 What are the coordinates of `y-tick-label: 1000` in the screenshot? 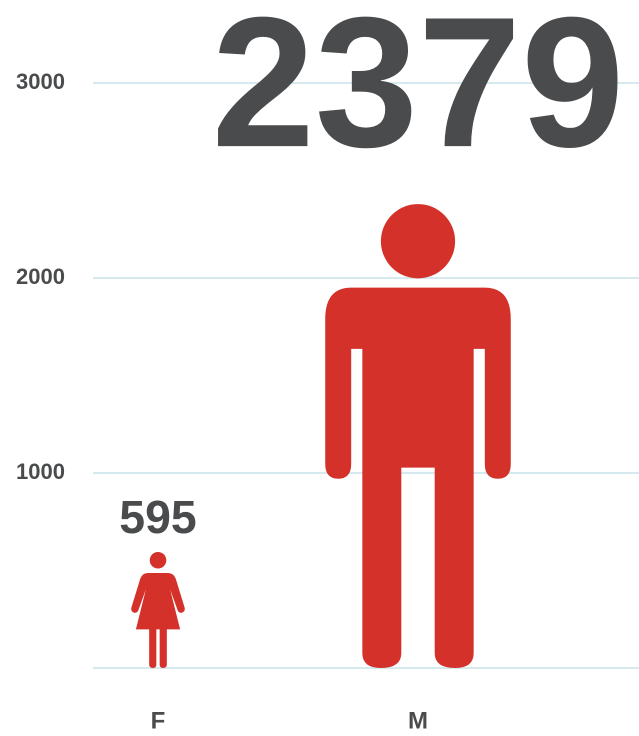 It's located at (40, 471).